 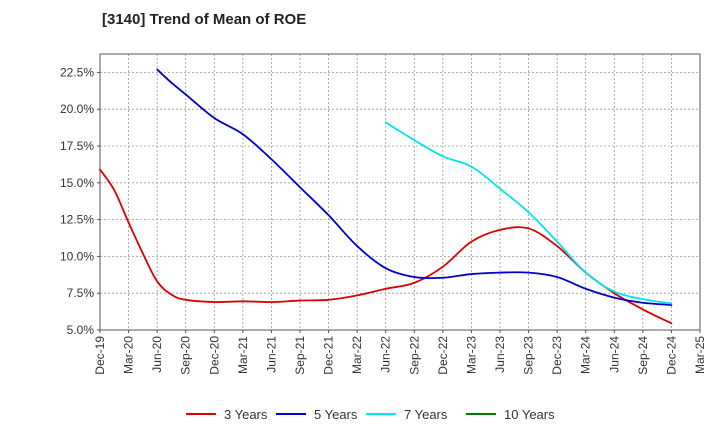 What do you see at coordinates (370, 414) in the screenshot?
I see `legend: 3 Years 5 Years 7 Years 10 Years` at bounding box center [370, 414].